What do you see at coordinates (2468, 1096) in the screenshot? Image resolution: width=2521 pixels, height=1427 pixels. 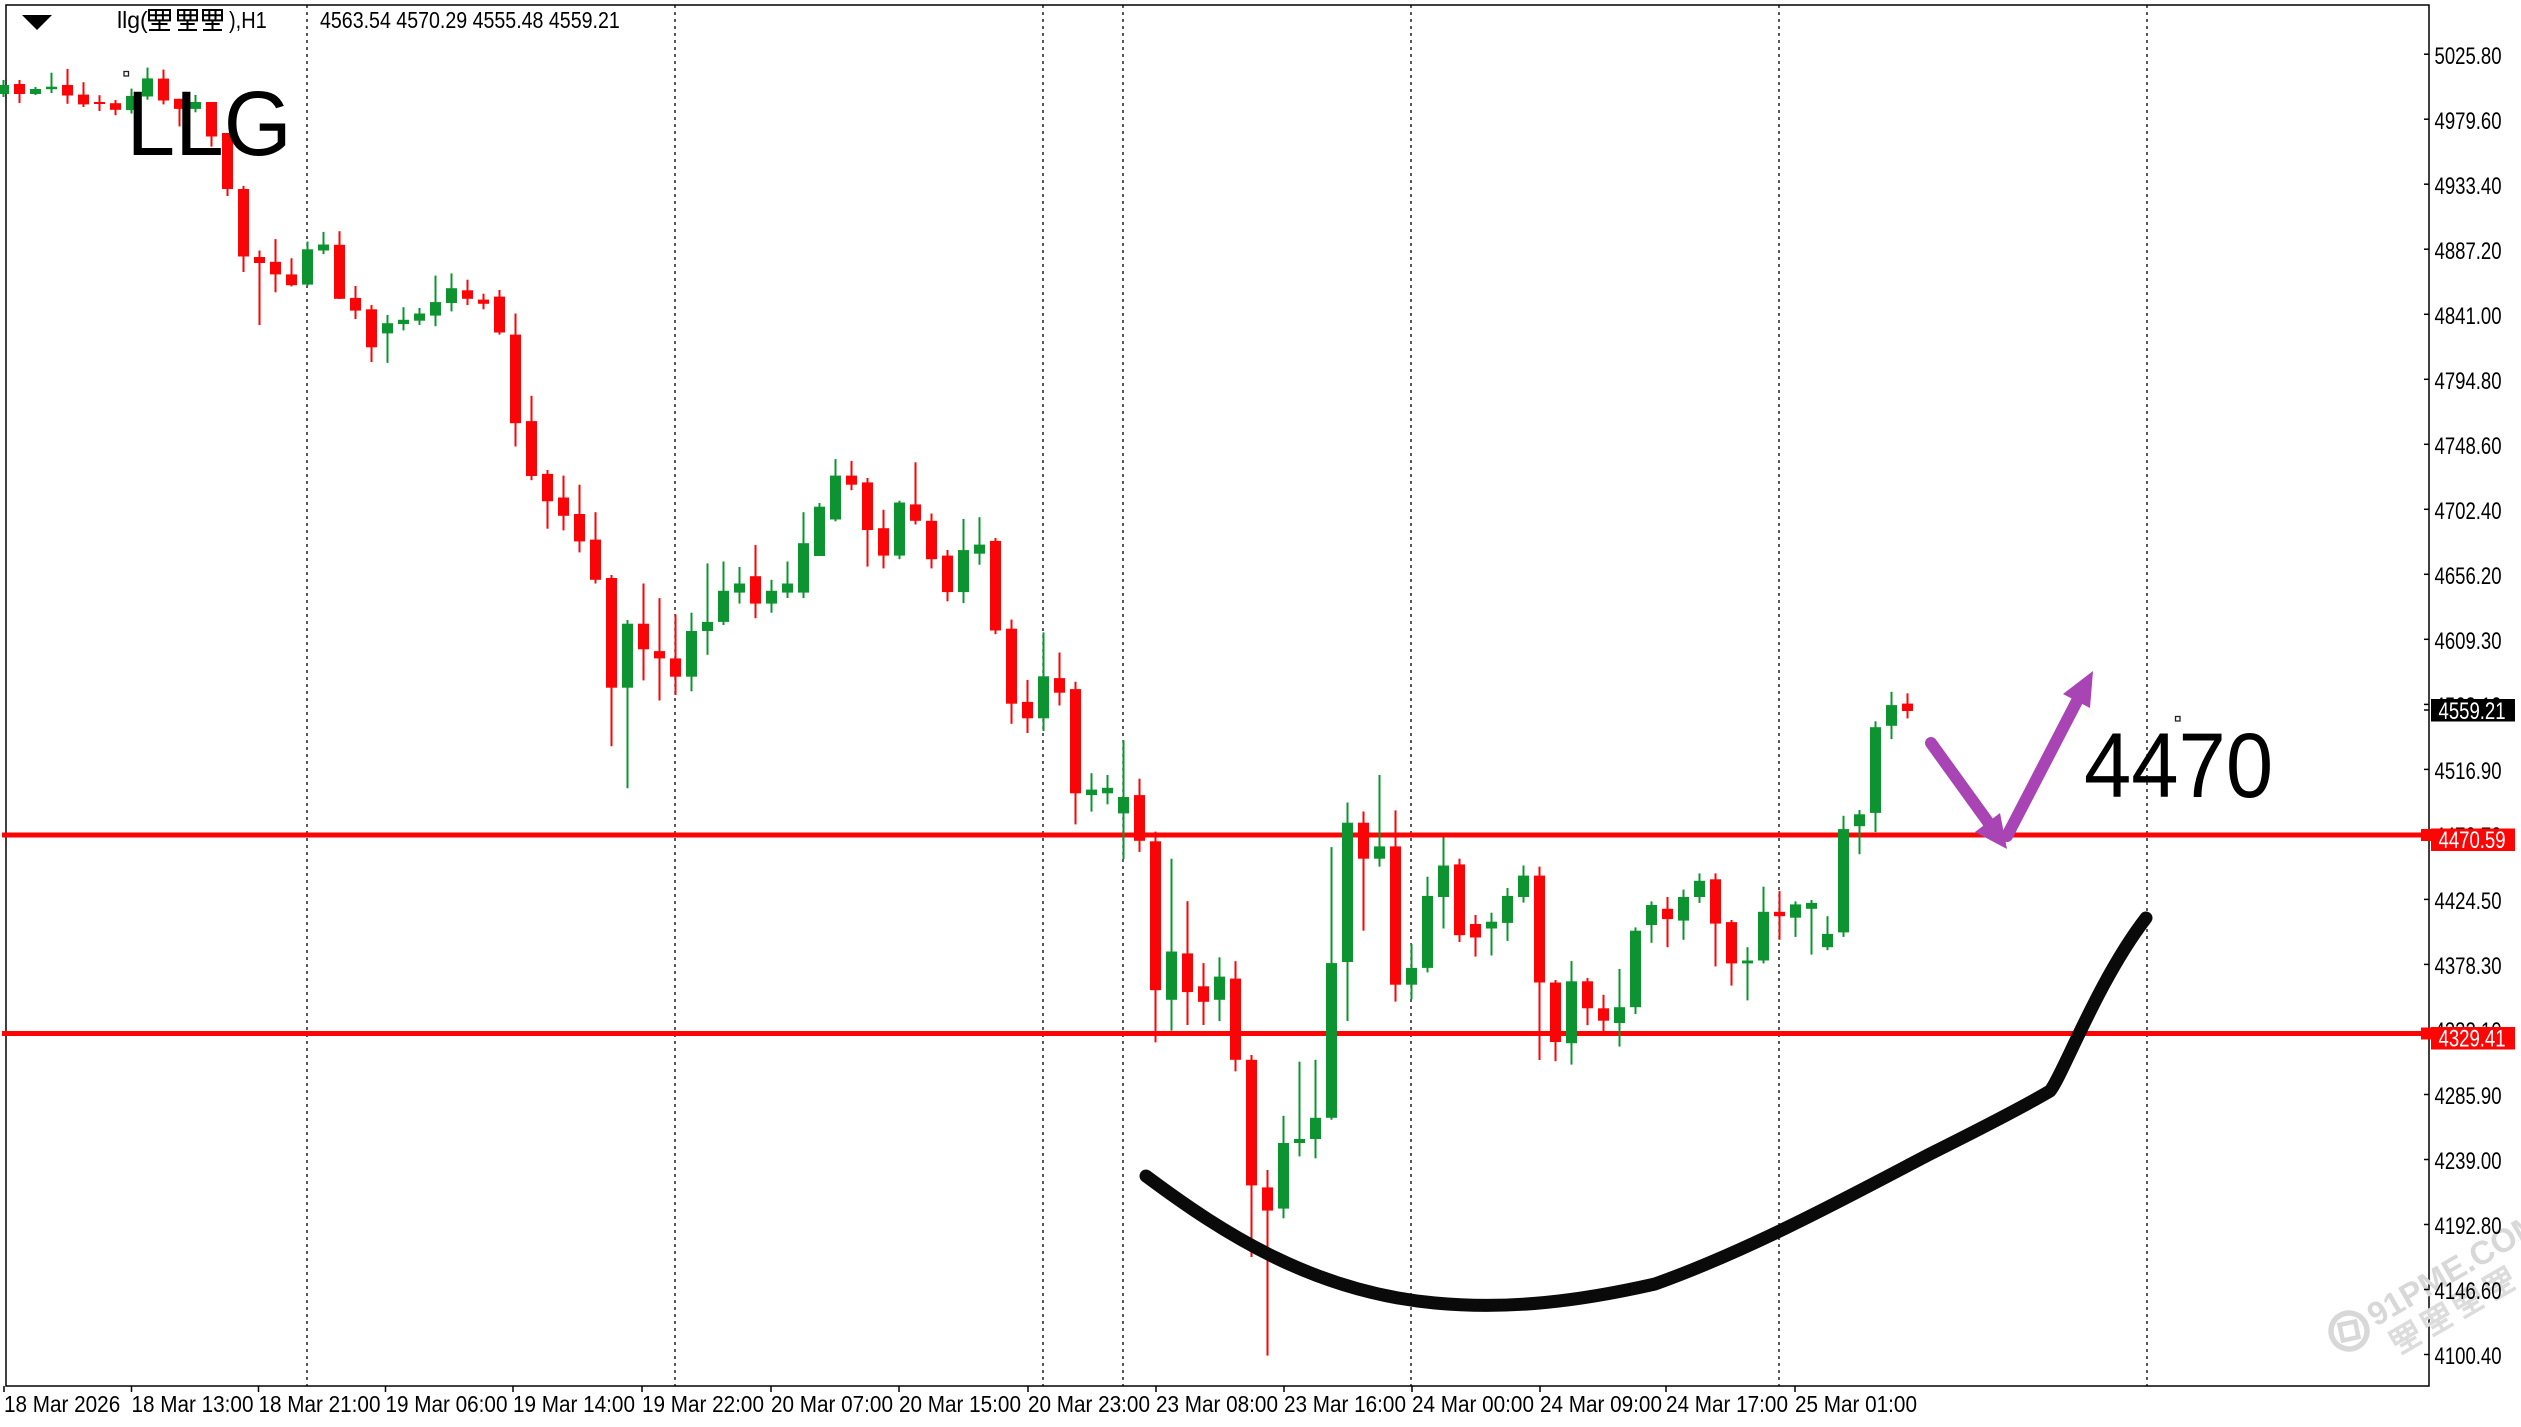 I see `svg-text: 4285.90` at bounding box center [2468, 1096].